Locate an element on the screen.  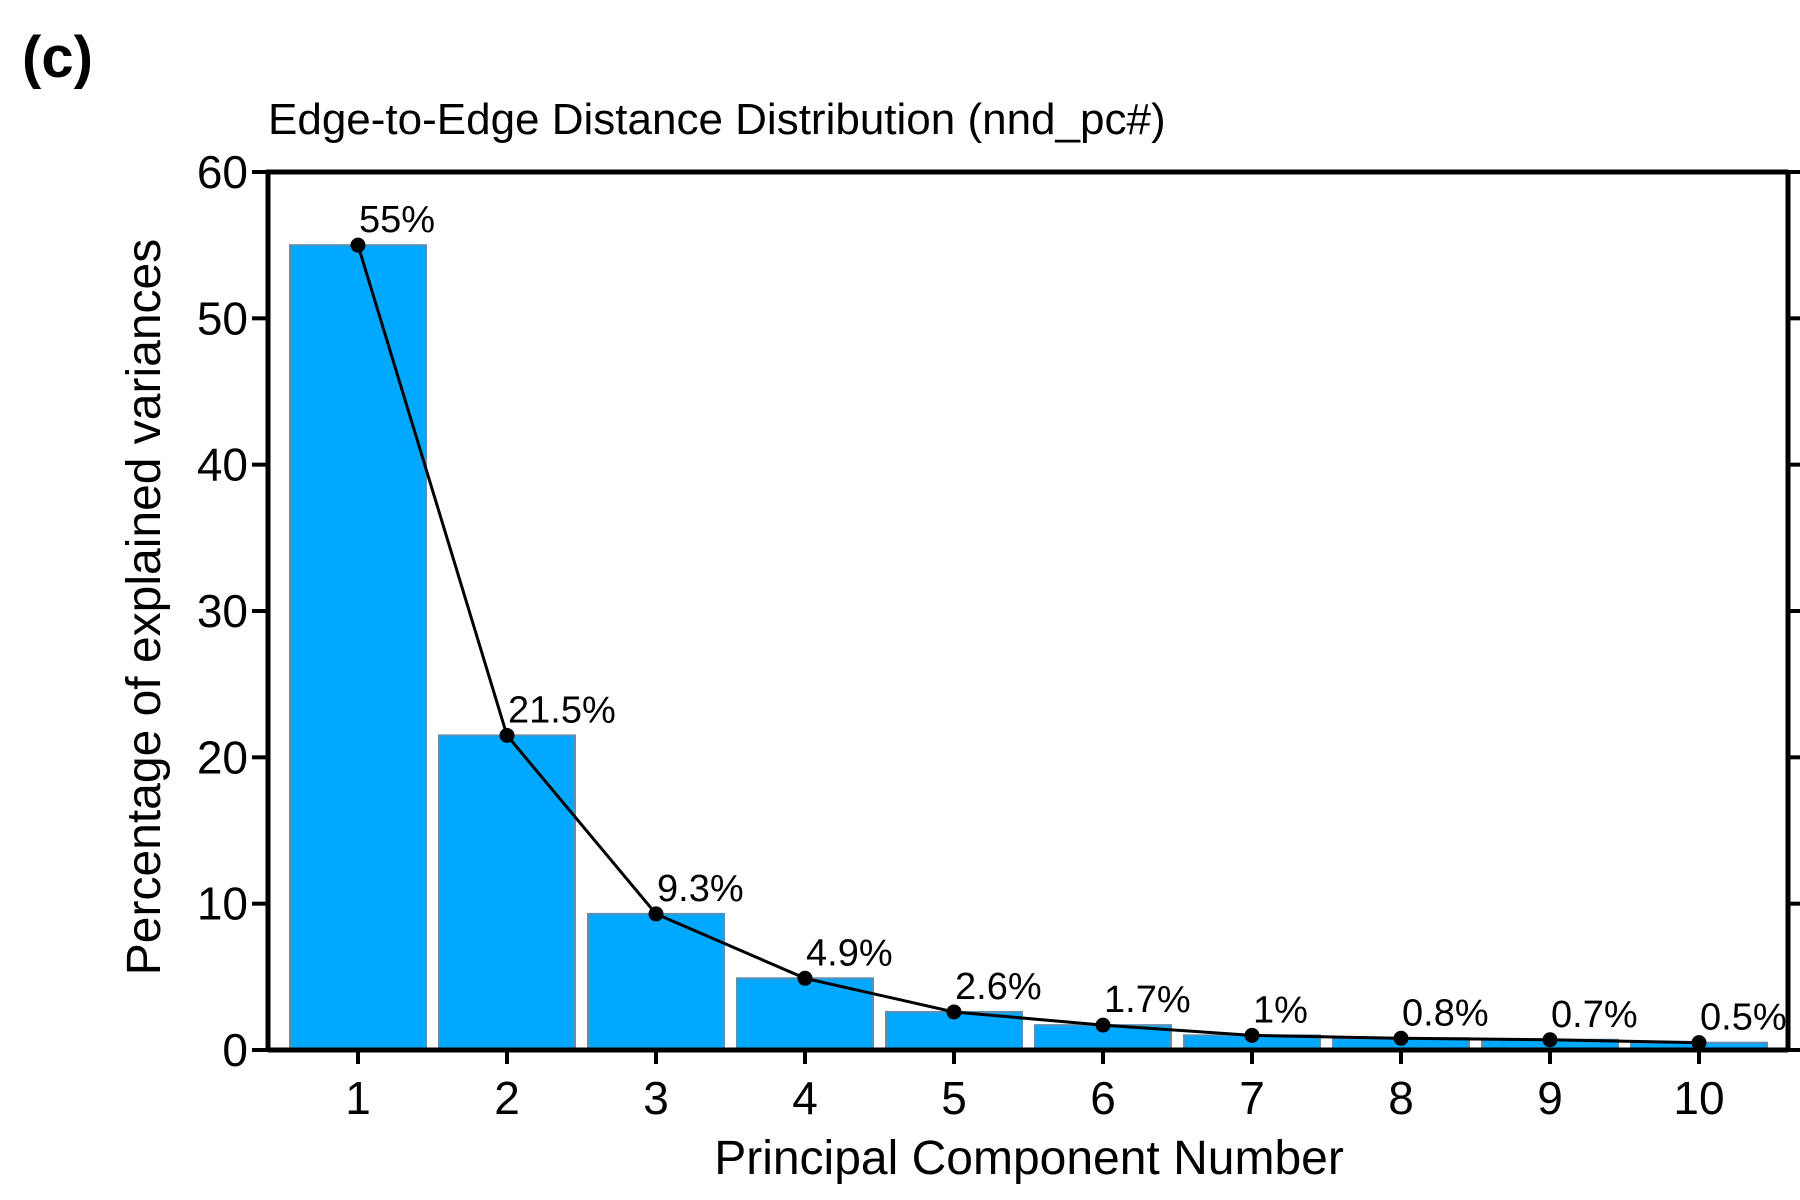
value-label-3: 9.3% is located at coordinates (700, 889).